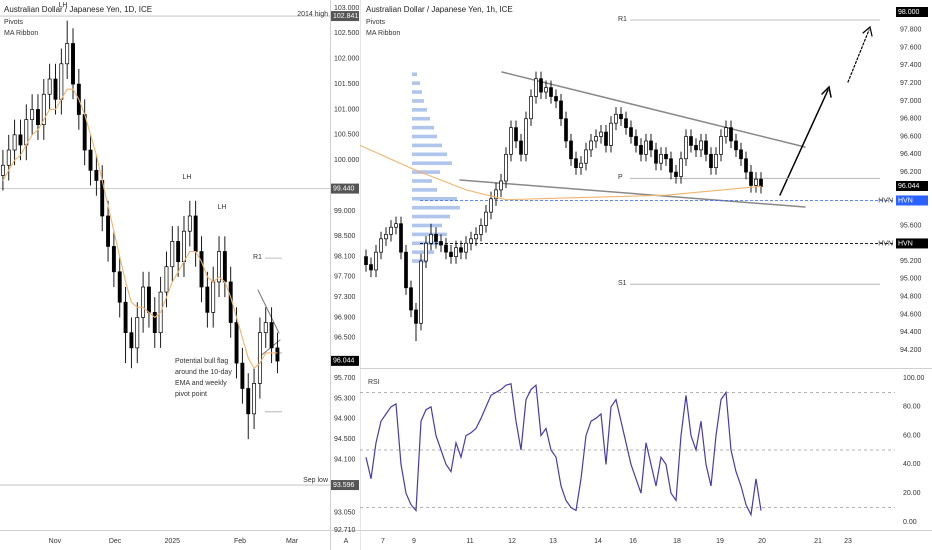 This screenshot has height=550, width=932. Describe the element at coordinates (346, 160) in the screenshot. I see `y-tick-label: 100.000` at that location.